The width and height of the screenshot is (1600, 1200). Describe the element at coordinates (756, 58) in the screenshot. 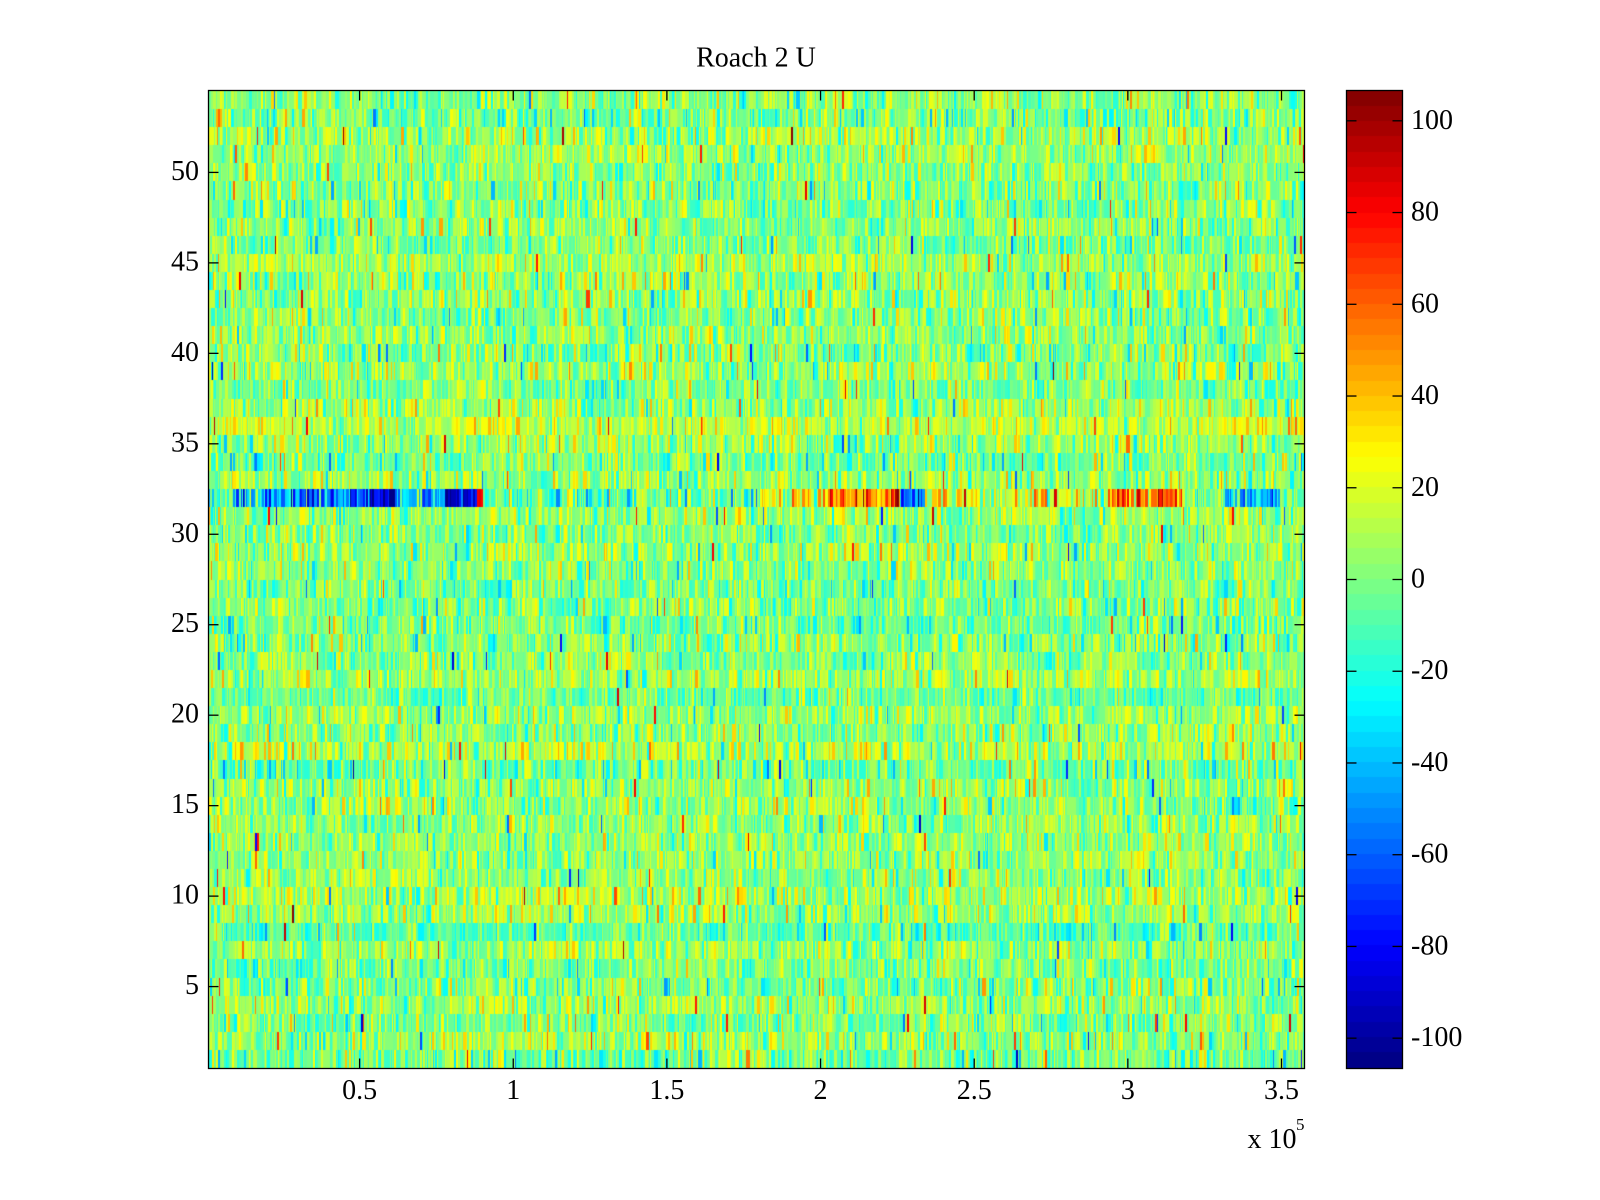

I see `svg-text: Roach 2 U` at that location.